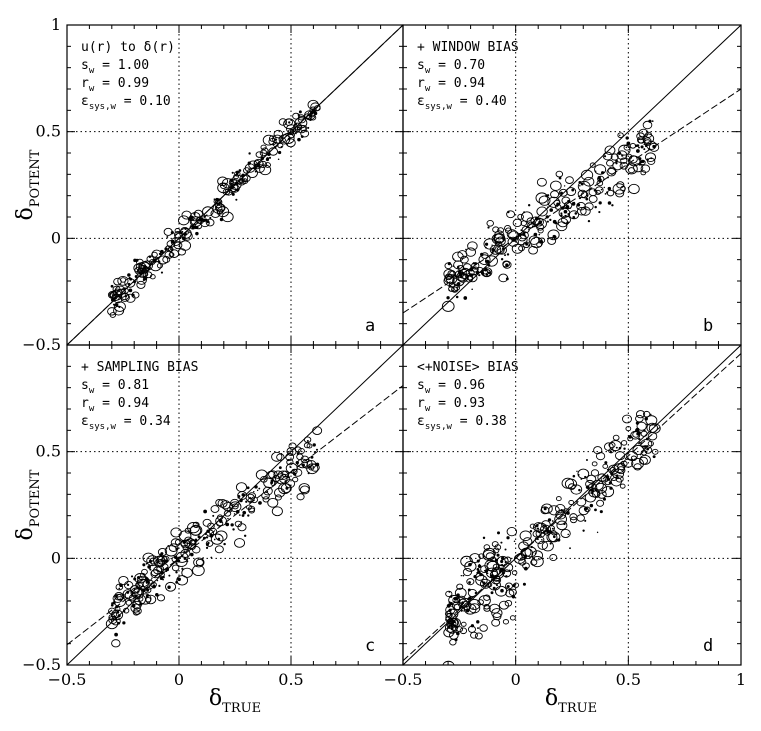 This screenshot has width=761, height=731. Describe the element at coordinates (28, 184) in the screenshot. I see `y-axis-title: δPOTENT` at that location.